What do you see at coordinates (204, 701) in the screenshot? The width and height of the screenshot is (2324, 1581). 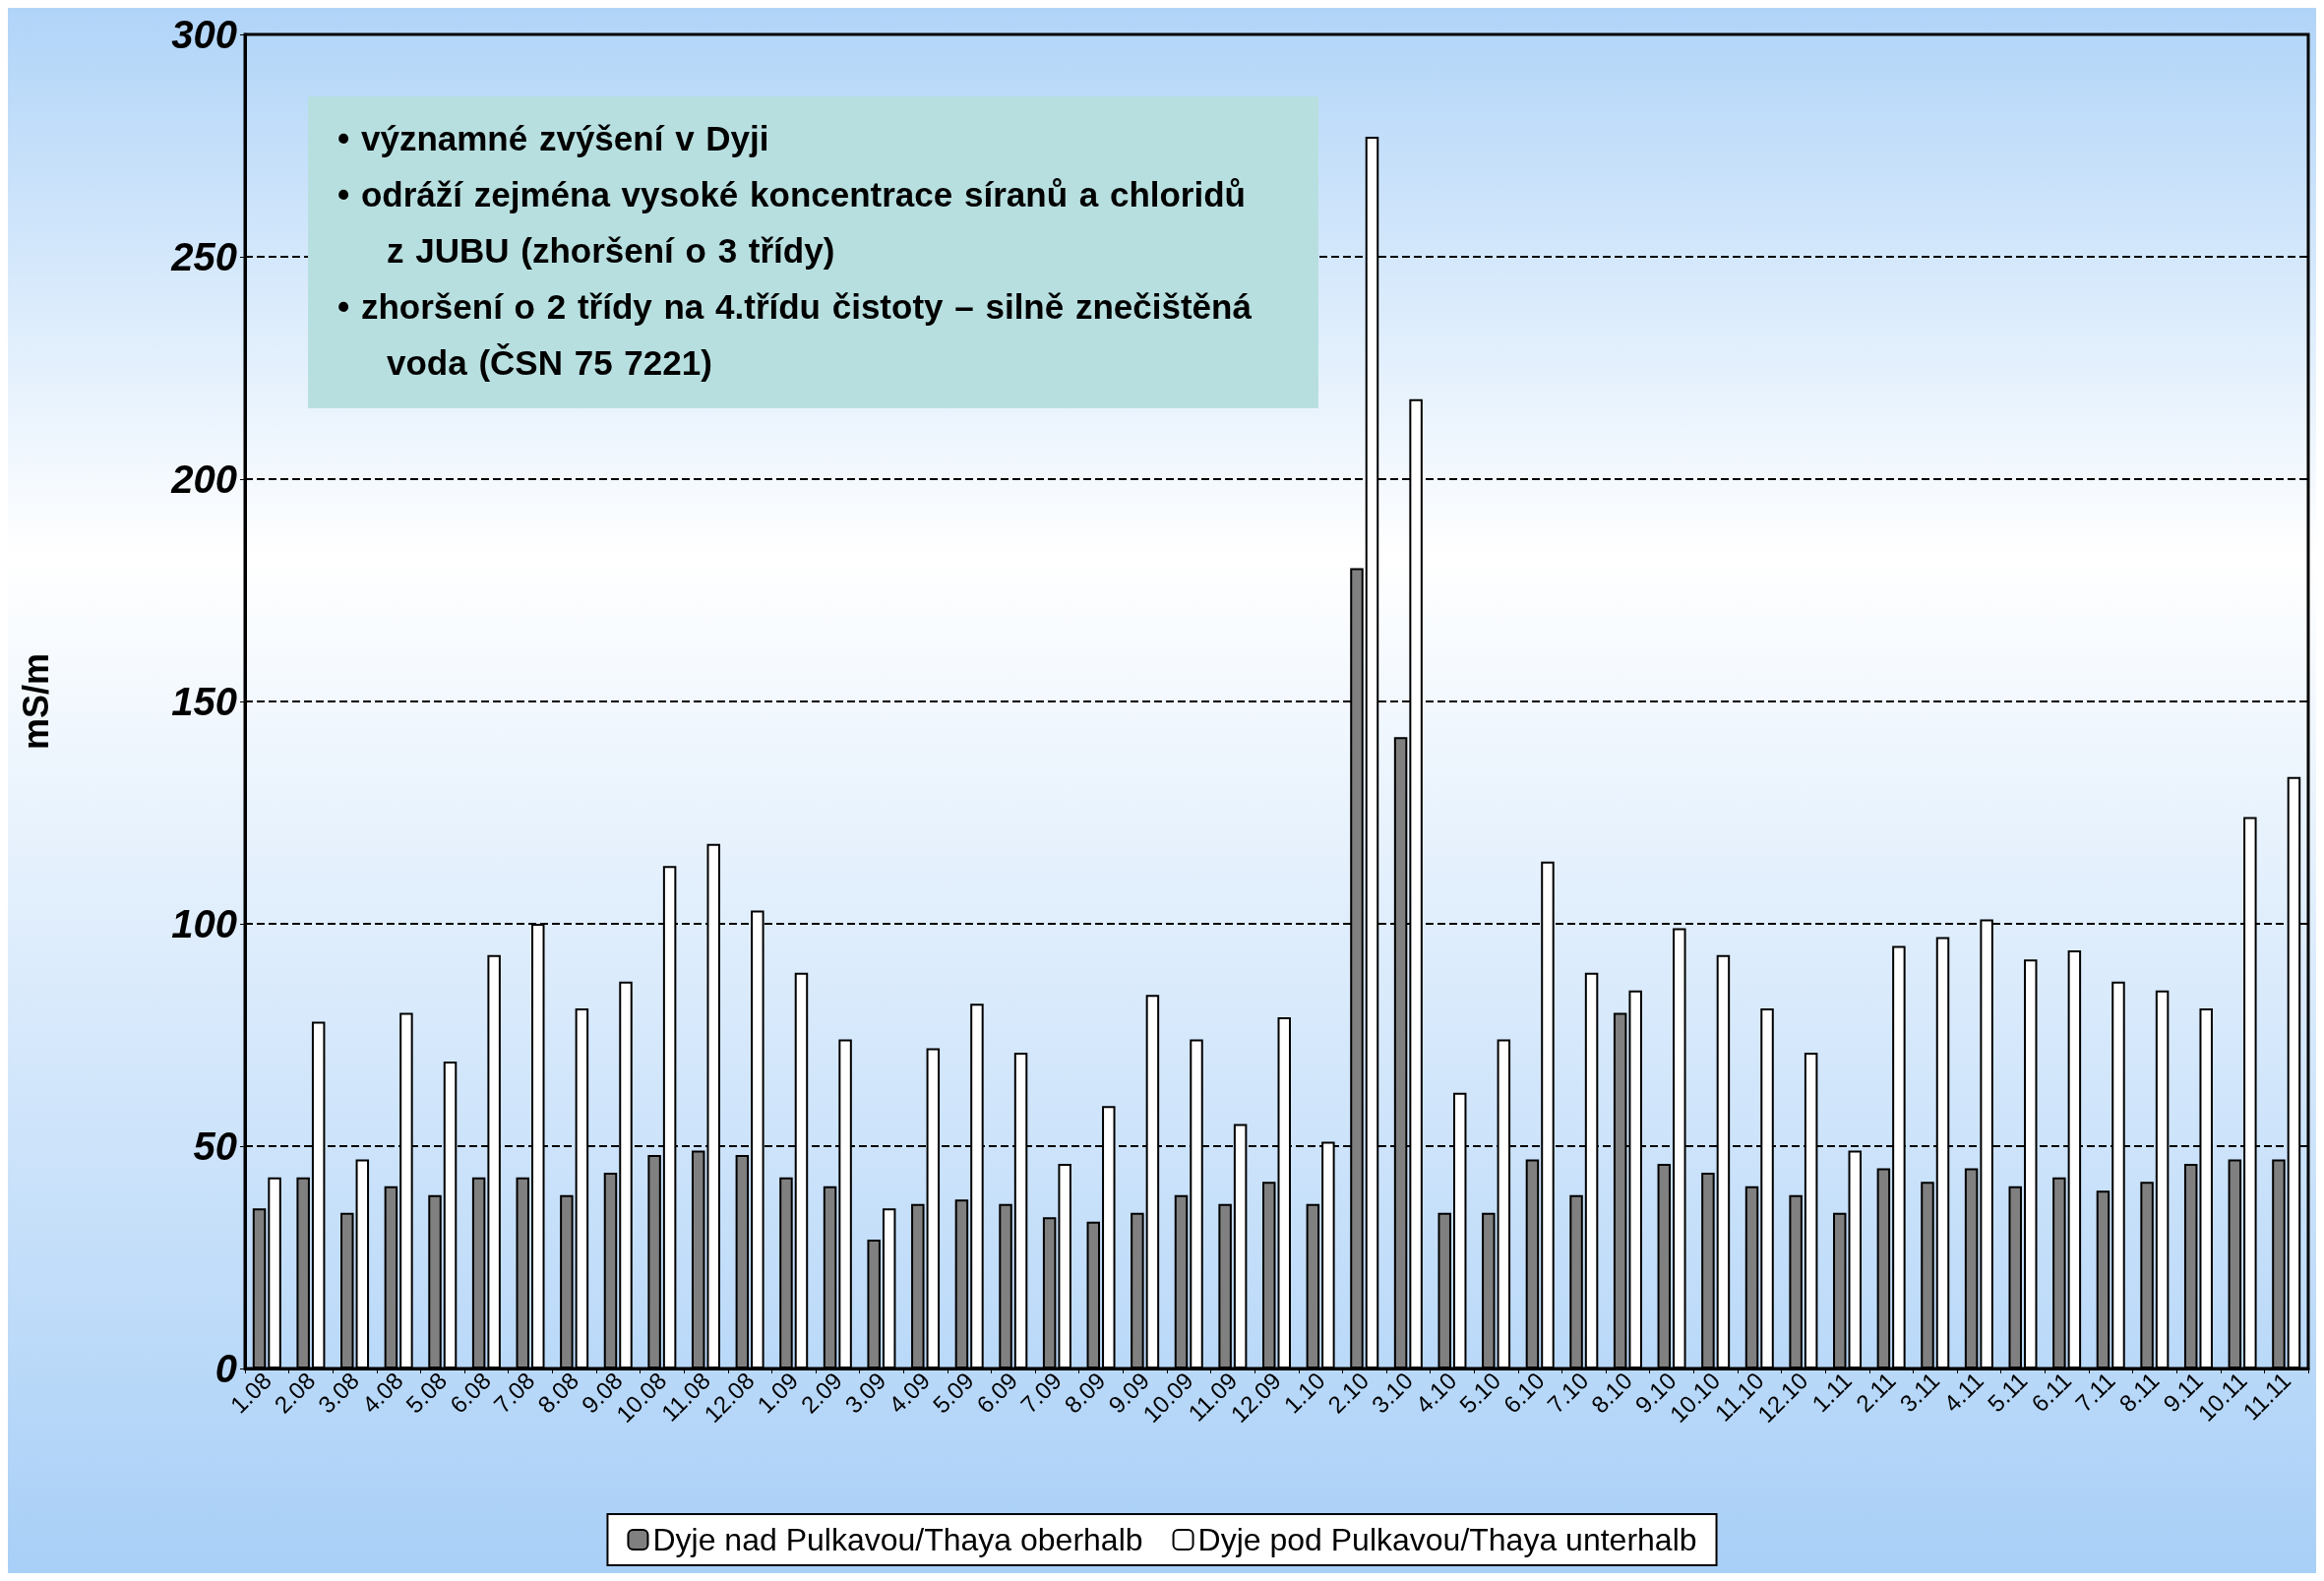 I see `y-tick-label: 150` at bounding box center [204, 701].